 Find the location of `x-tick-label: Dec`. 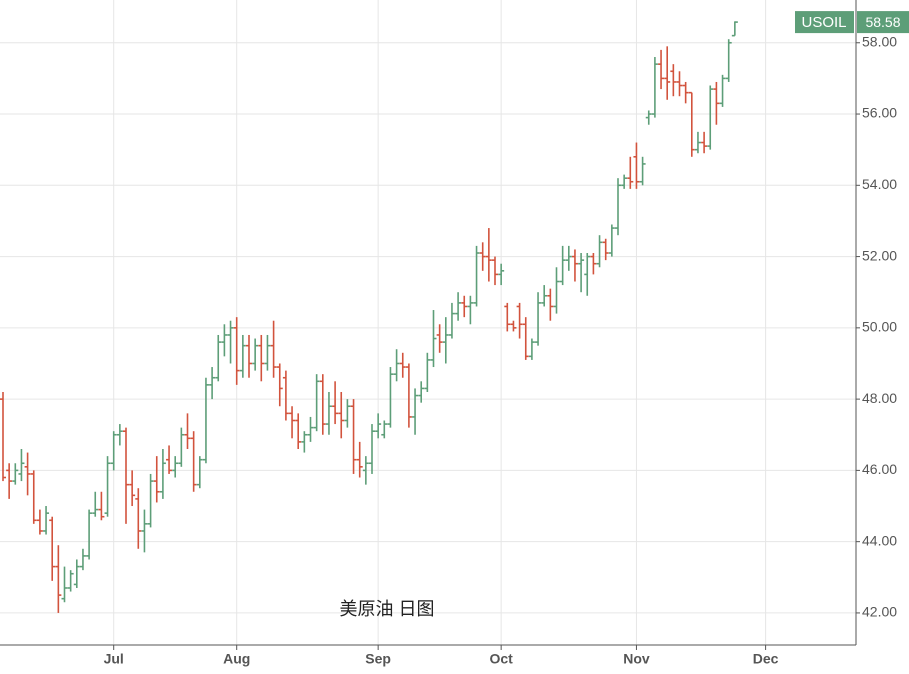

x-tick-label: Dec is located at coordinates (766, 659).